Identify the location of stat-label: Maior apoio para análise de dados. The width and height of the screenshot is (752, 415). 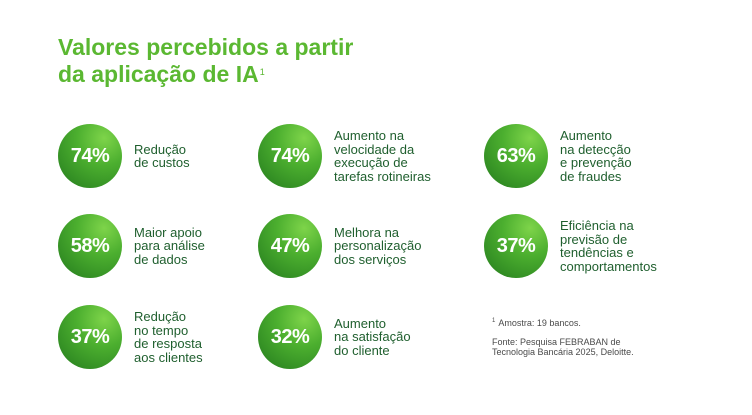
(169, 245).